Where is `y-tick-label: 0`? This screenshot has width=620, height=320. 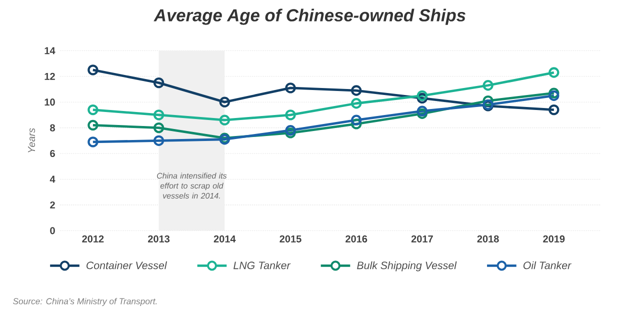 y-tick-label: 0 is located at coordinates (52, 230).